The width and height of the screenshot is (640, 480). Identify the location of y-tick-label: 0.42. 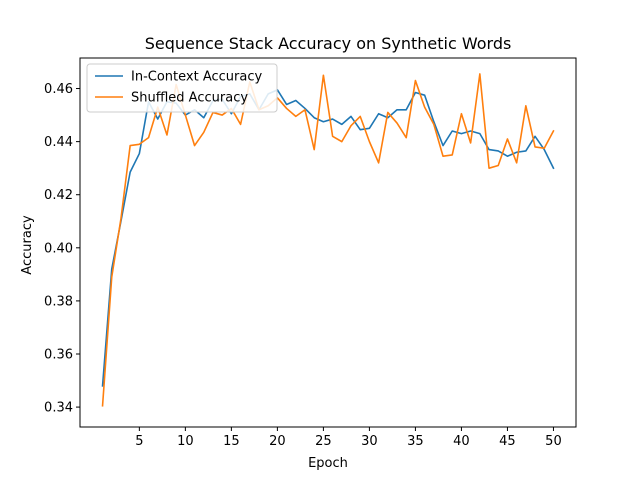
(58, 195).